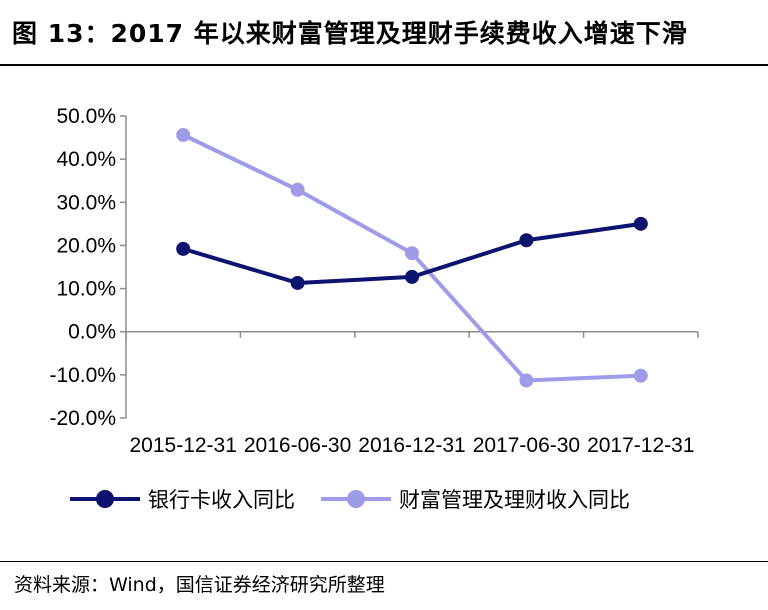 The height and width of the screenshot is (610, 768). Describe the element at coordinates (86, 245) in the screenshot. I see `y-tick-label: 20.0%` at that location.